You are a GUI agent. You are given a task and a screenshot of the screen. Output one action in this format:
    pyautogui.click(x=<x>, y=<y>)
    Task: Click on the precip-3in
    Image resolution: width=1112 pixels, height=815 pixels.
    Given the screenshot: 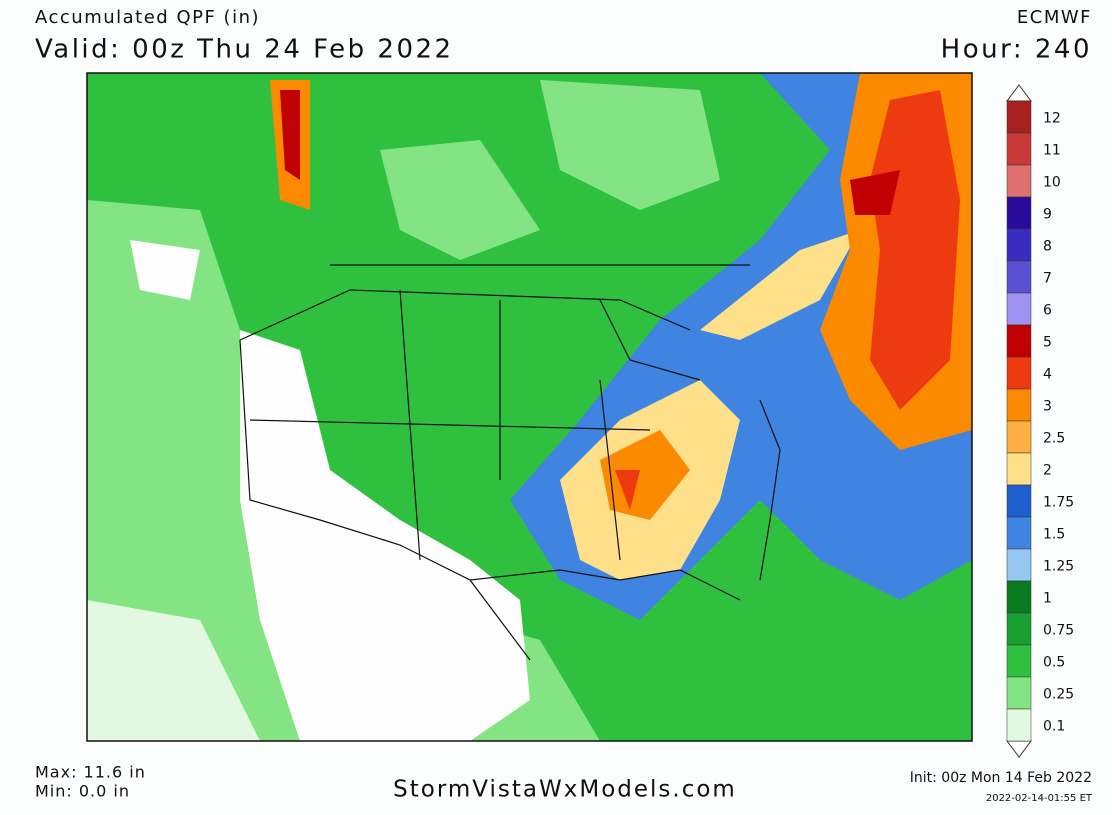 What is the action you would take?
    pyautogui.click(x=645, y=475)
    